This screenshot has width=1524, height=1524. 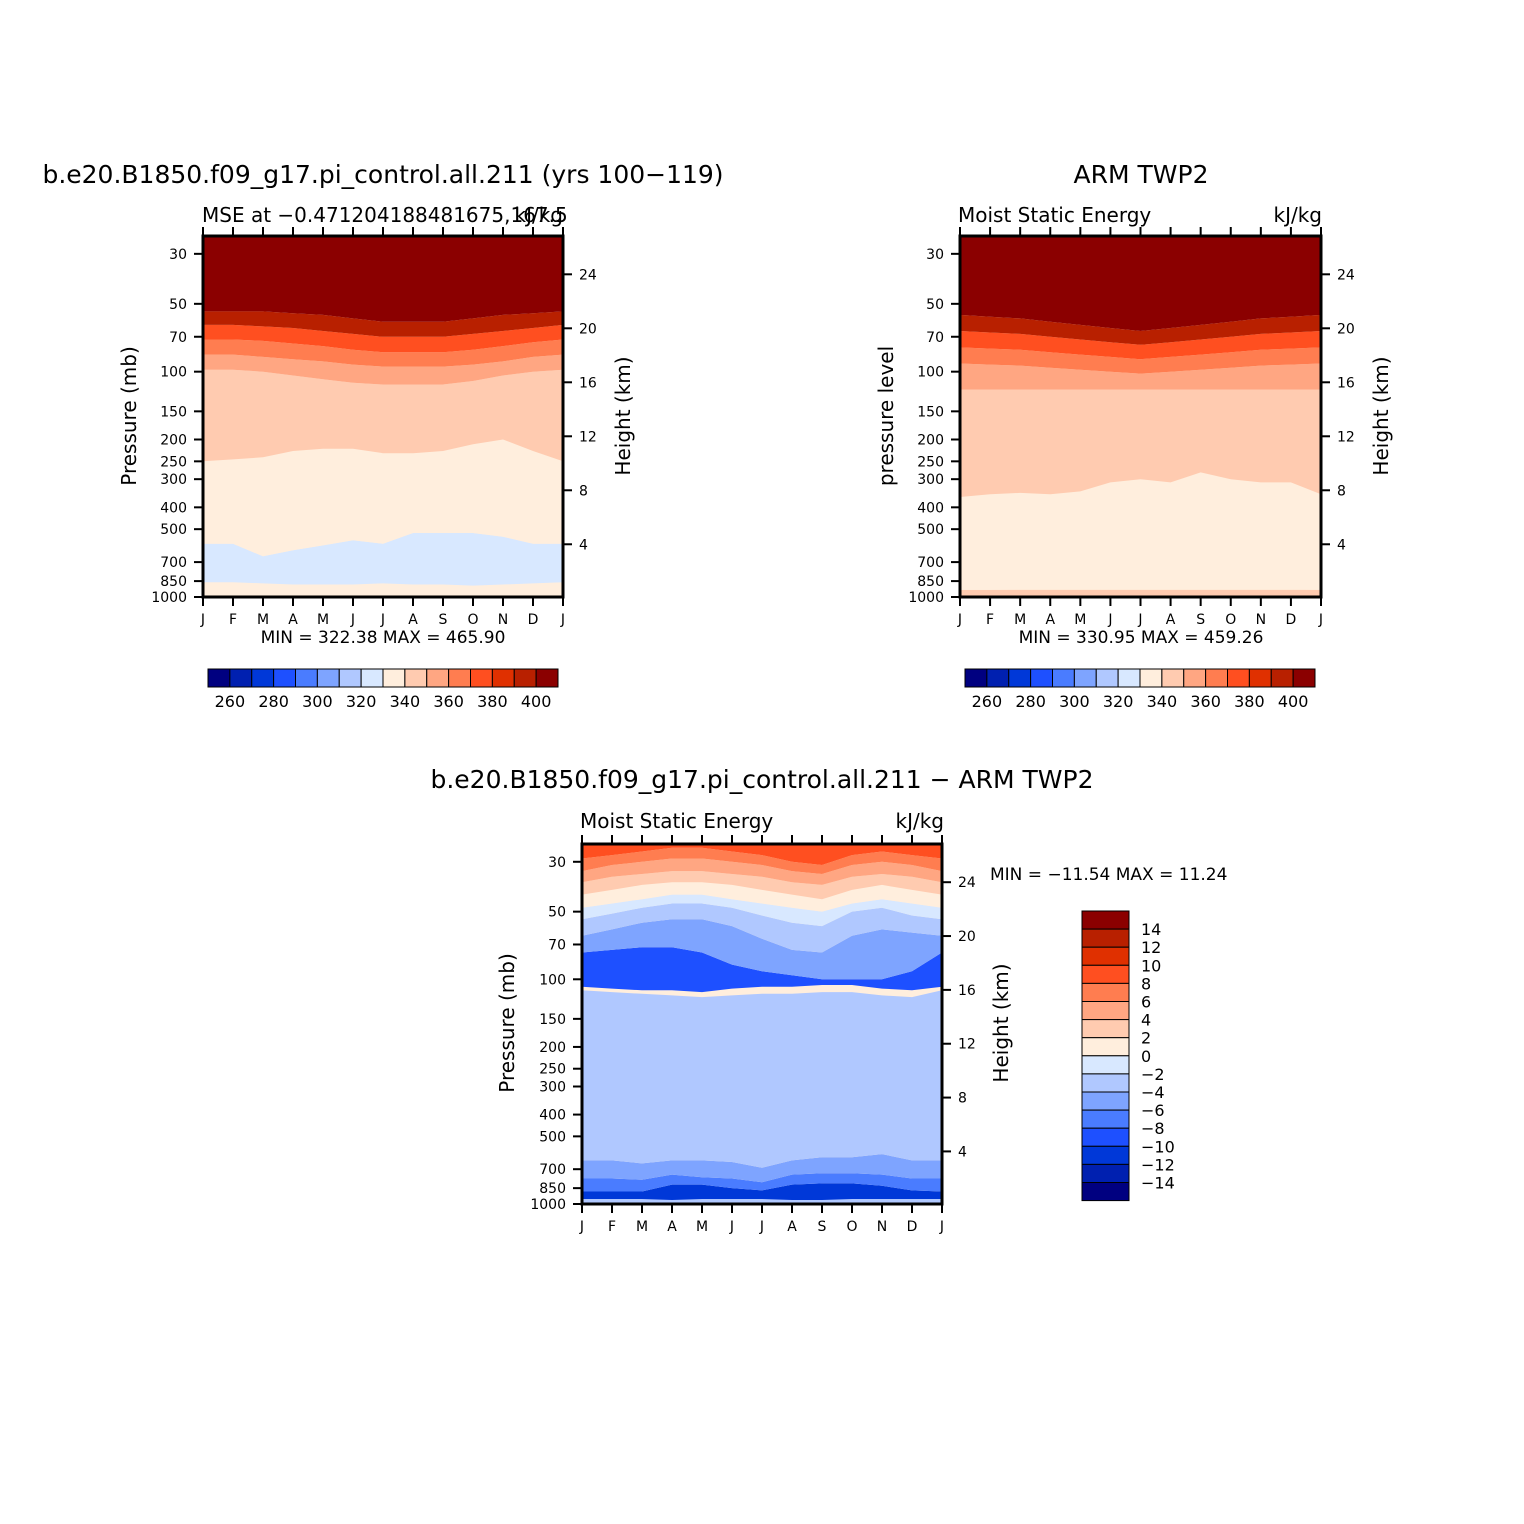 What do you see at coordinates (676, 821) in the screenshot?
I see `panel-subtitle-left: Moist Static Energy` at bounding box center [676, 821].